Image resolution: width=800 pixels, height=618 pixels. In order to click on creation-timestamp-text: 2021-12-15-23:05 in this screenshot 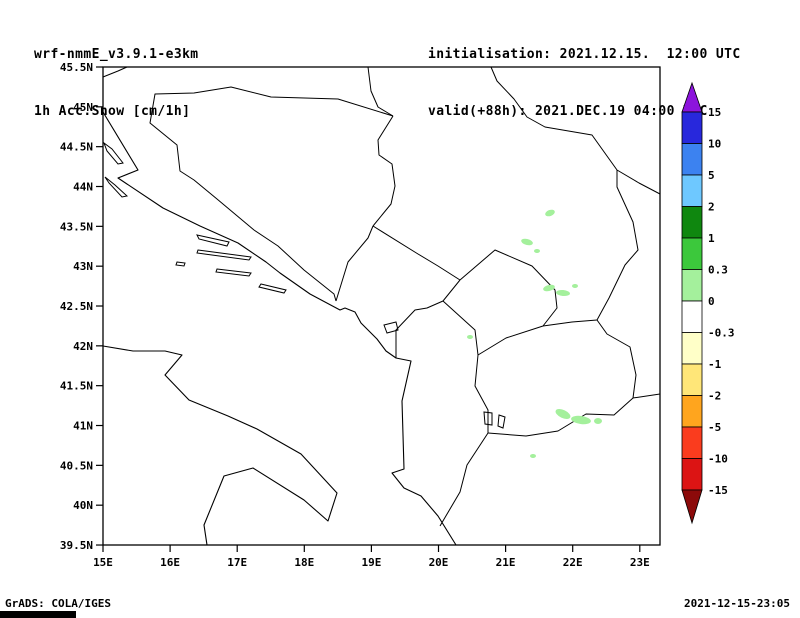, I will do `click(737, 603)`.